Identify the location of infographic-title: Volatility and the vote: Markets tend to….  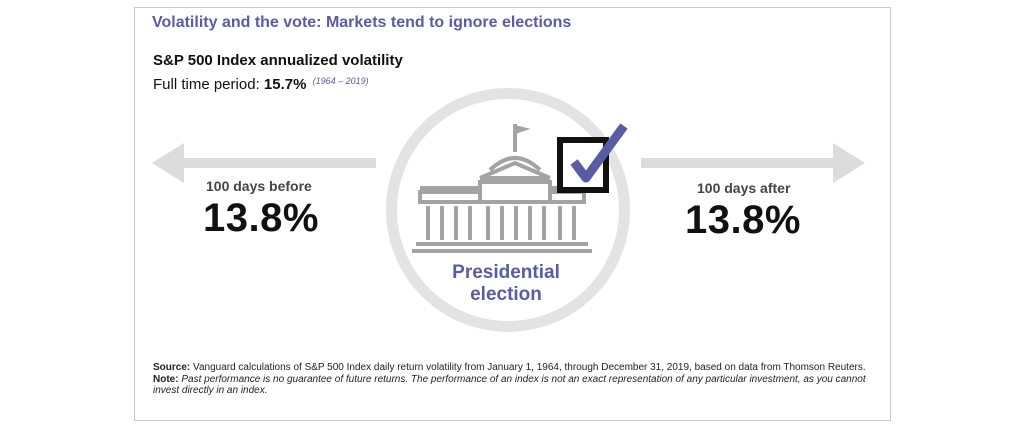
(362, 22).